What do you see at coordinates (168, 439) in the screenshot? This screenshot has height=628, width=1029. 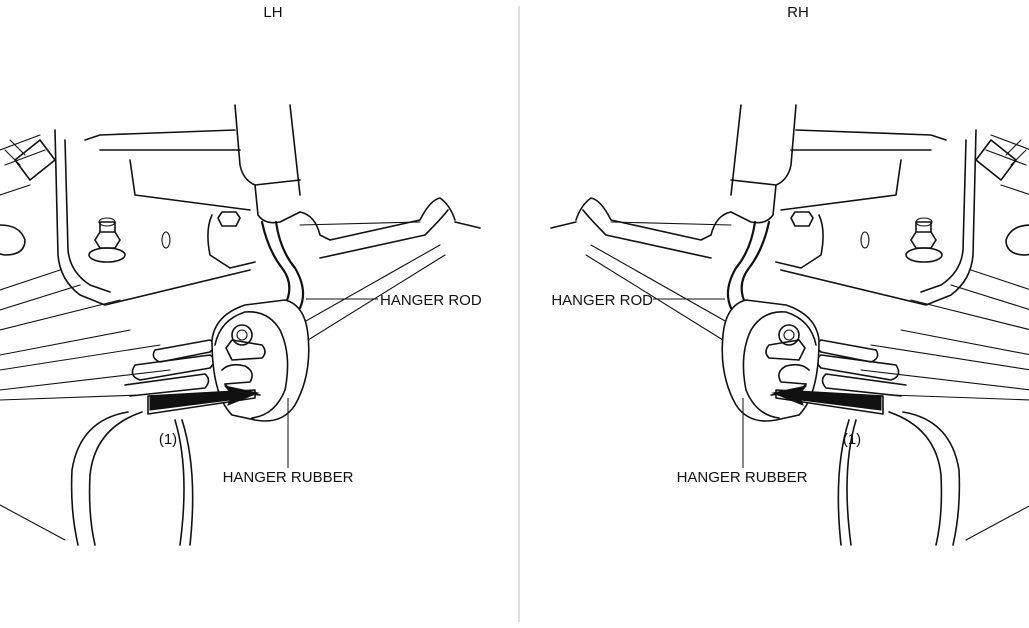 I see `lh-step-label: (1)` at bounding box center [168, 439].